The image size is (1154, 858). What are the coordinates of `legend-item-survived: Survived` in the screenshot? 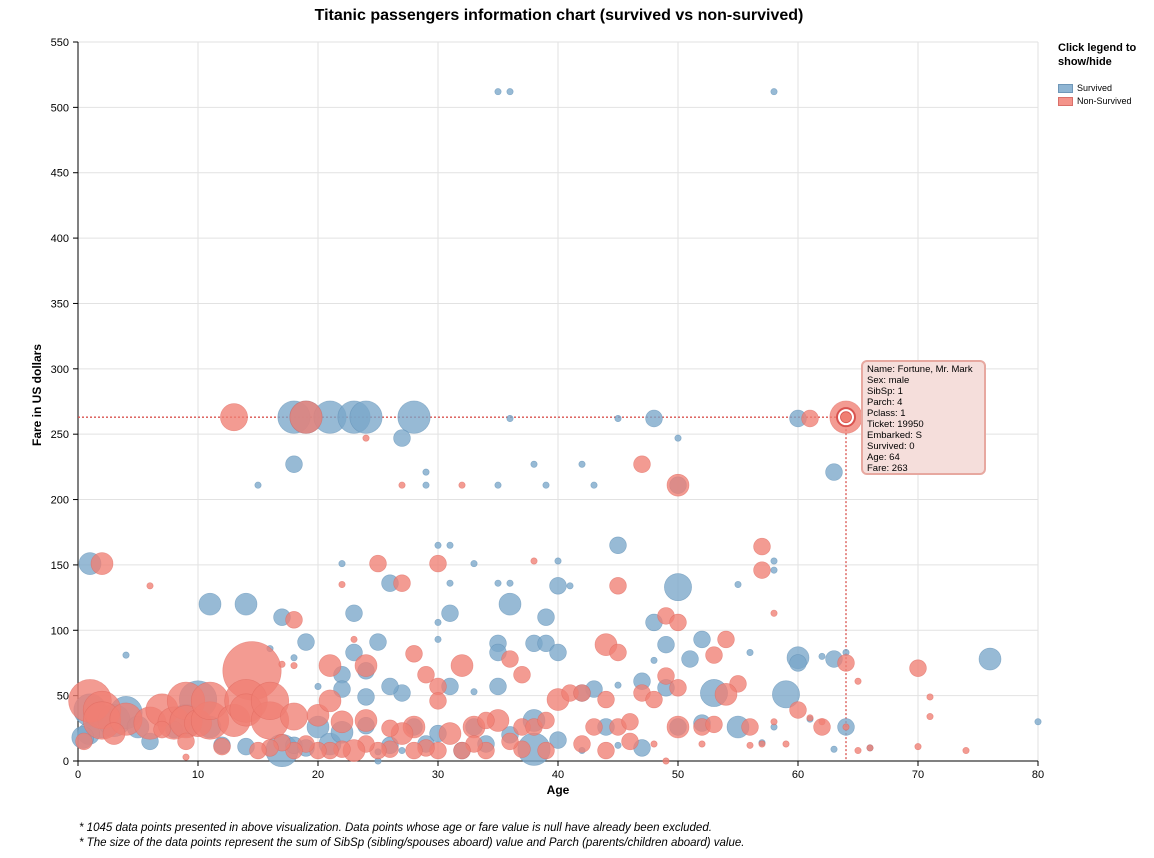 It's located at (1105, 88).